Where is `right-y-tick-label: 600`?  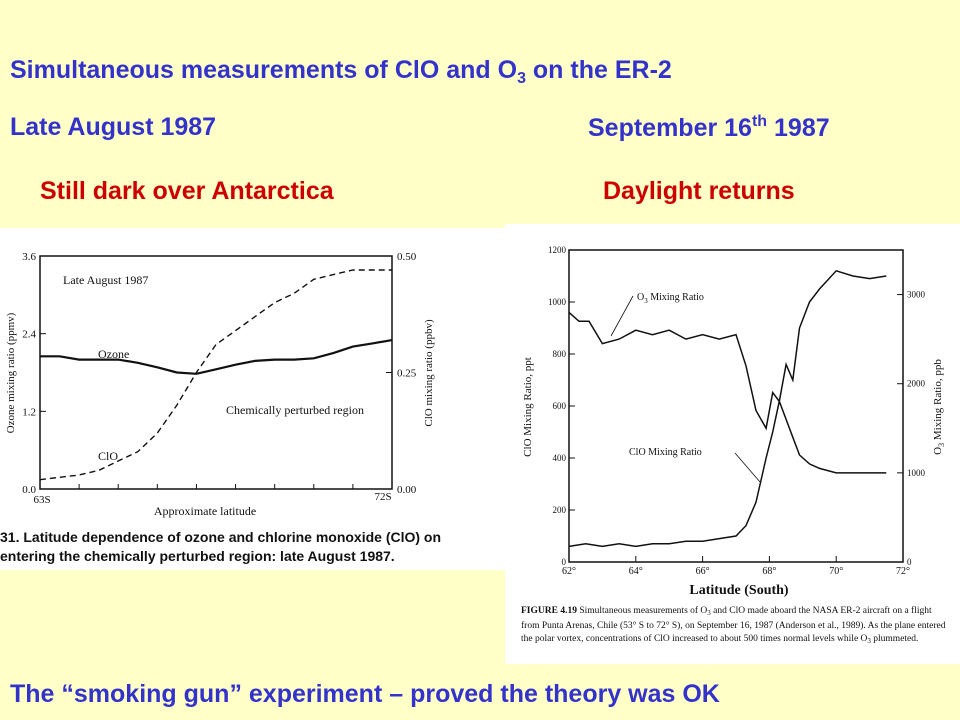 right-y-tick-label: 600 is located at coordinates (560, 406).